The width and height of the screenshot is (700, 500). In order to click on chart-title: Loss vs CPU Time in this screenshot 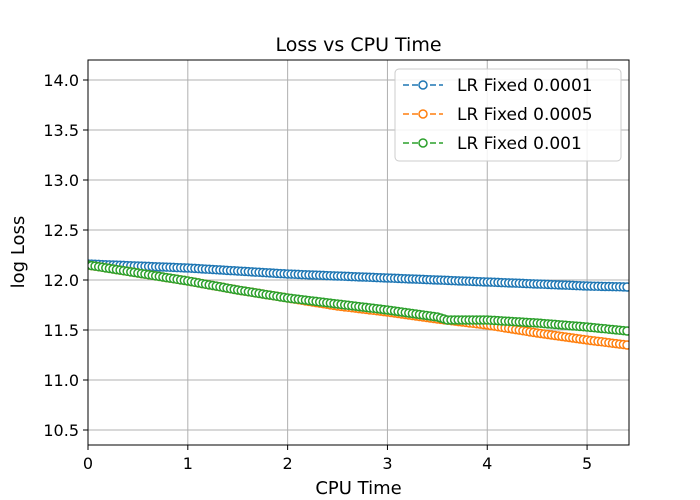, I will do `click(358, 45)`.